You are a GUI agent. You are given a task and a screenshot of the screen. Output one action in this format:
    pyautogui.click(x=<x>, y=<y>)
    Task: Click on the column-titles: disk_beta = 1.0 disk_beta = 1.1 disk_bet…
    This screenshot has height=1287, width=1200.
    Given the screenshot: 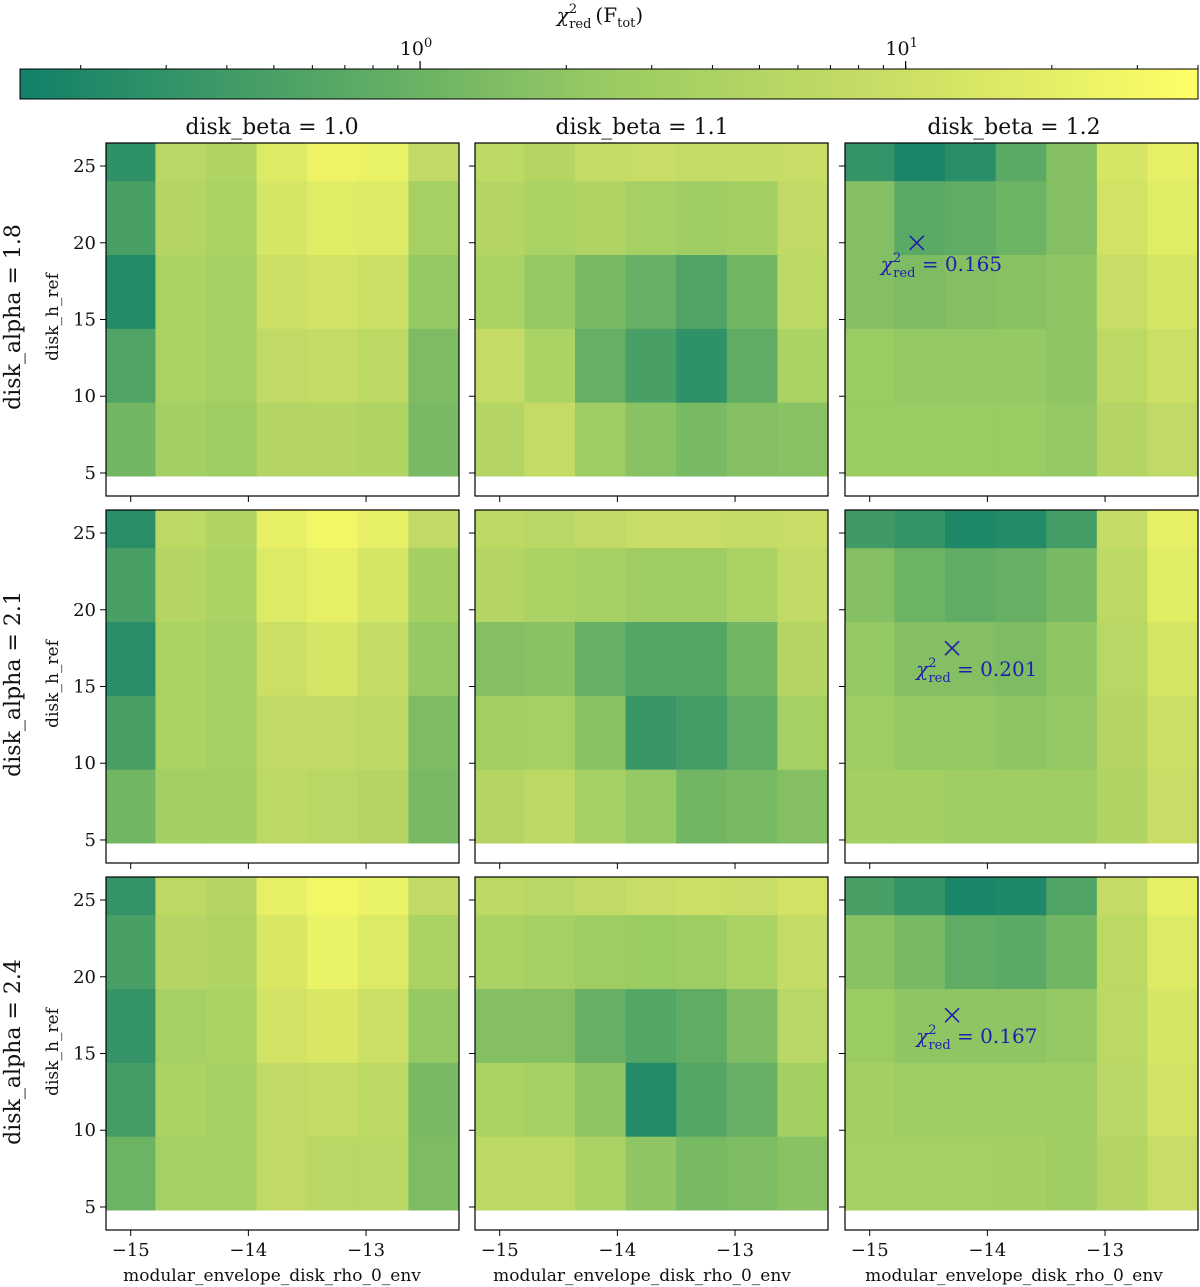 What is the action you would take?
    pyautogui.click(x=642, y=127)
    